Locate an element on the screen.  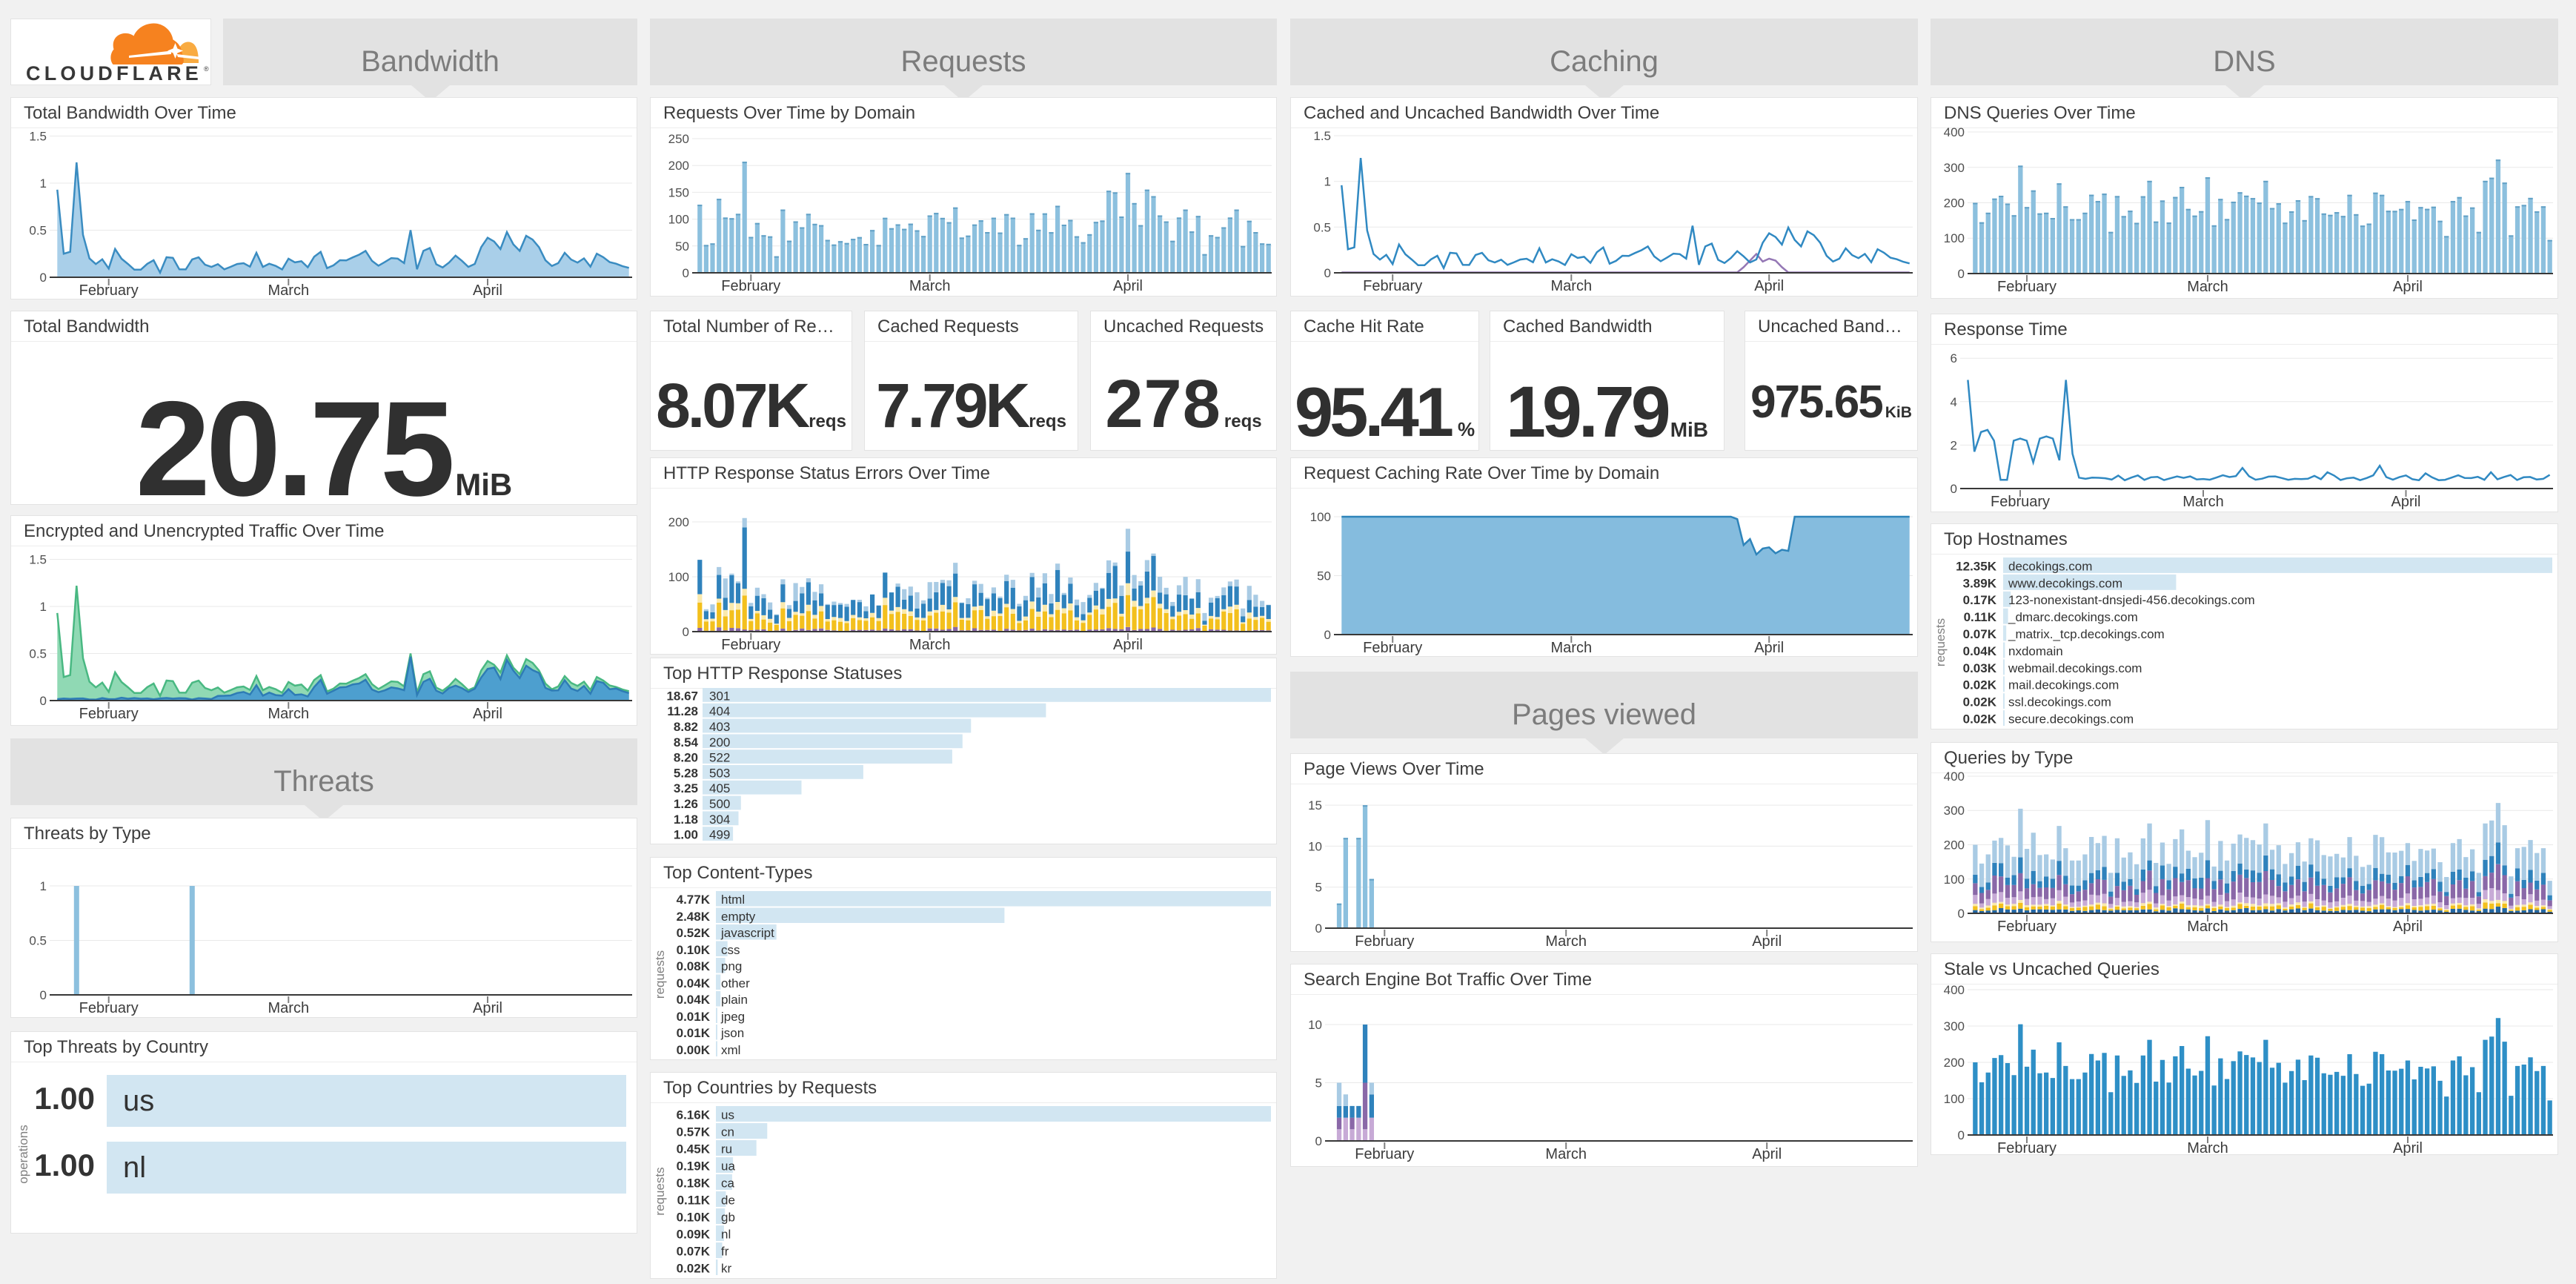
svg-text: 11.28 is located at coordinates (682, 711).